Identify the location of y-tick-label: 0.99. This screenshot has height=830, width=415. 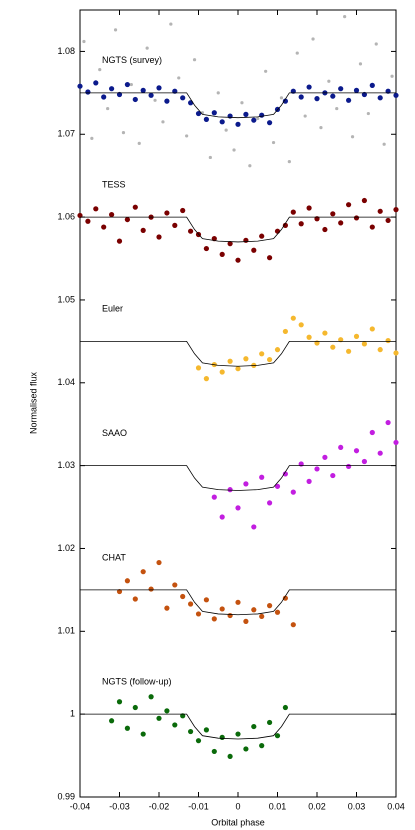
(66, 796).